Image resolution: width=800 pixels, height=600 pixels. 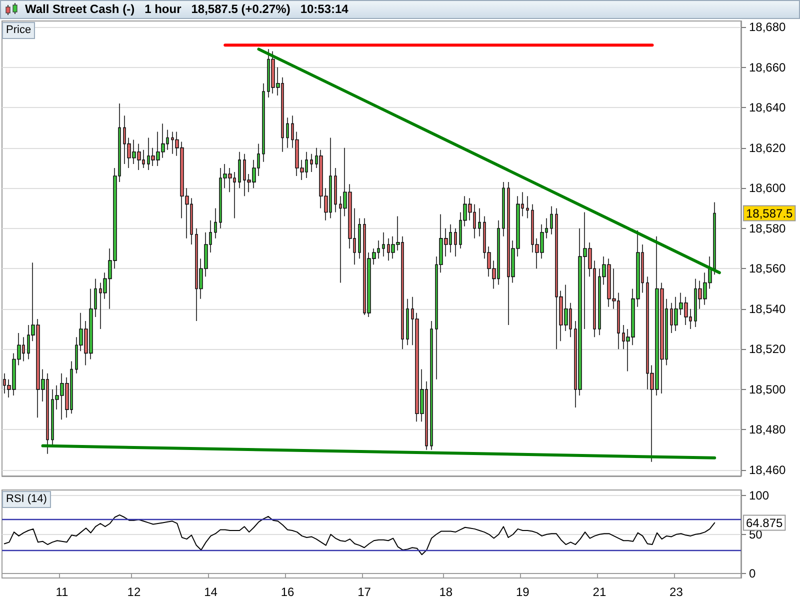 I want to click on y-tick-label: 18,580, so click(x=767, y=228).